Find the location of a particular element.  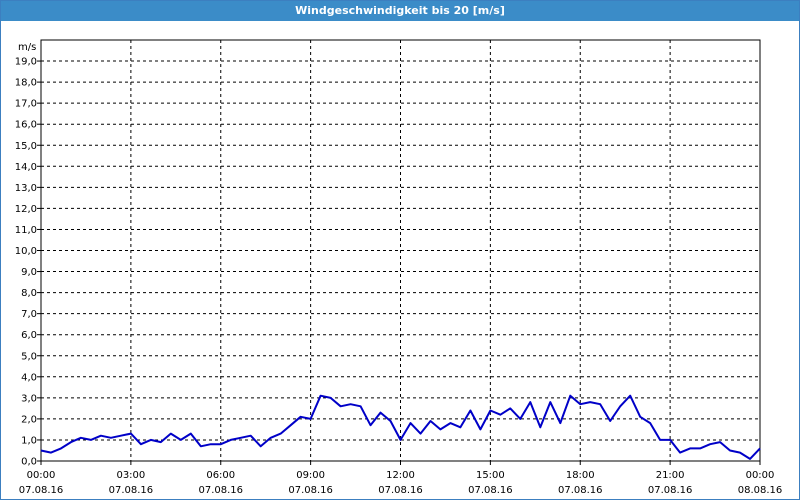

y-tick-label: 6,0 is located at coordinates (29, 335).